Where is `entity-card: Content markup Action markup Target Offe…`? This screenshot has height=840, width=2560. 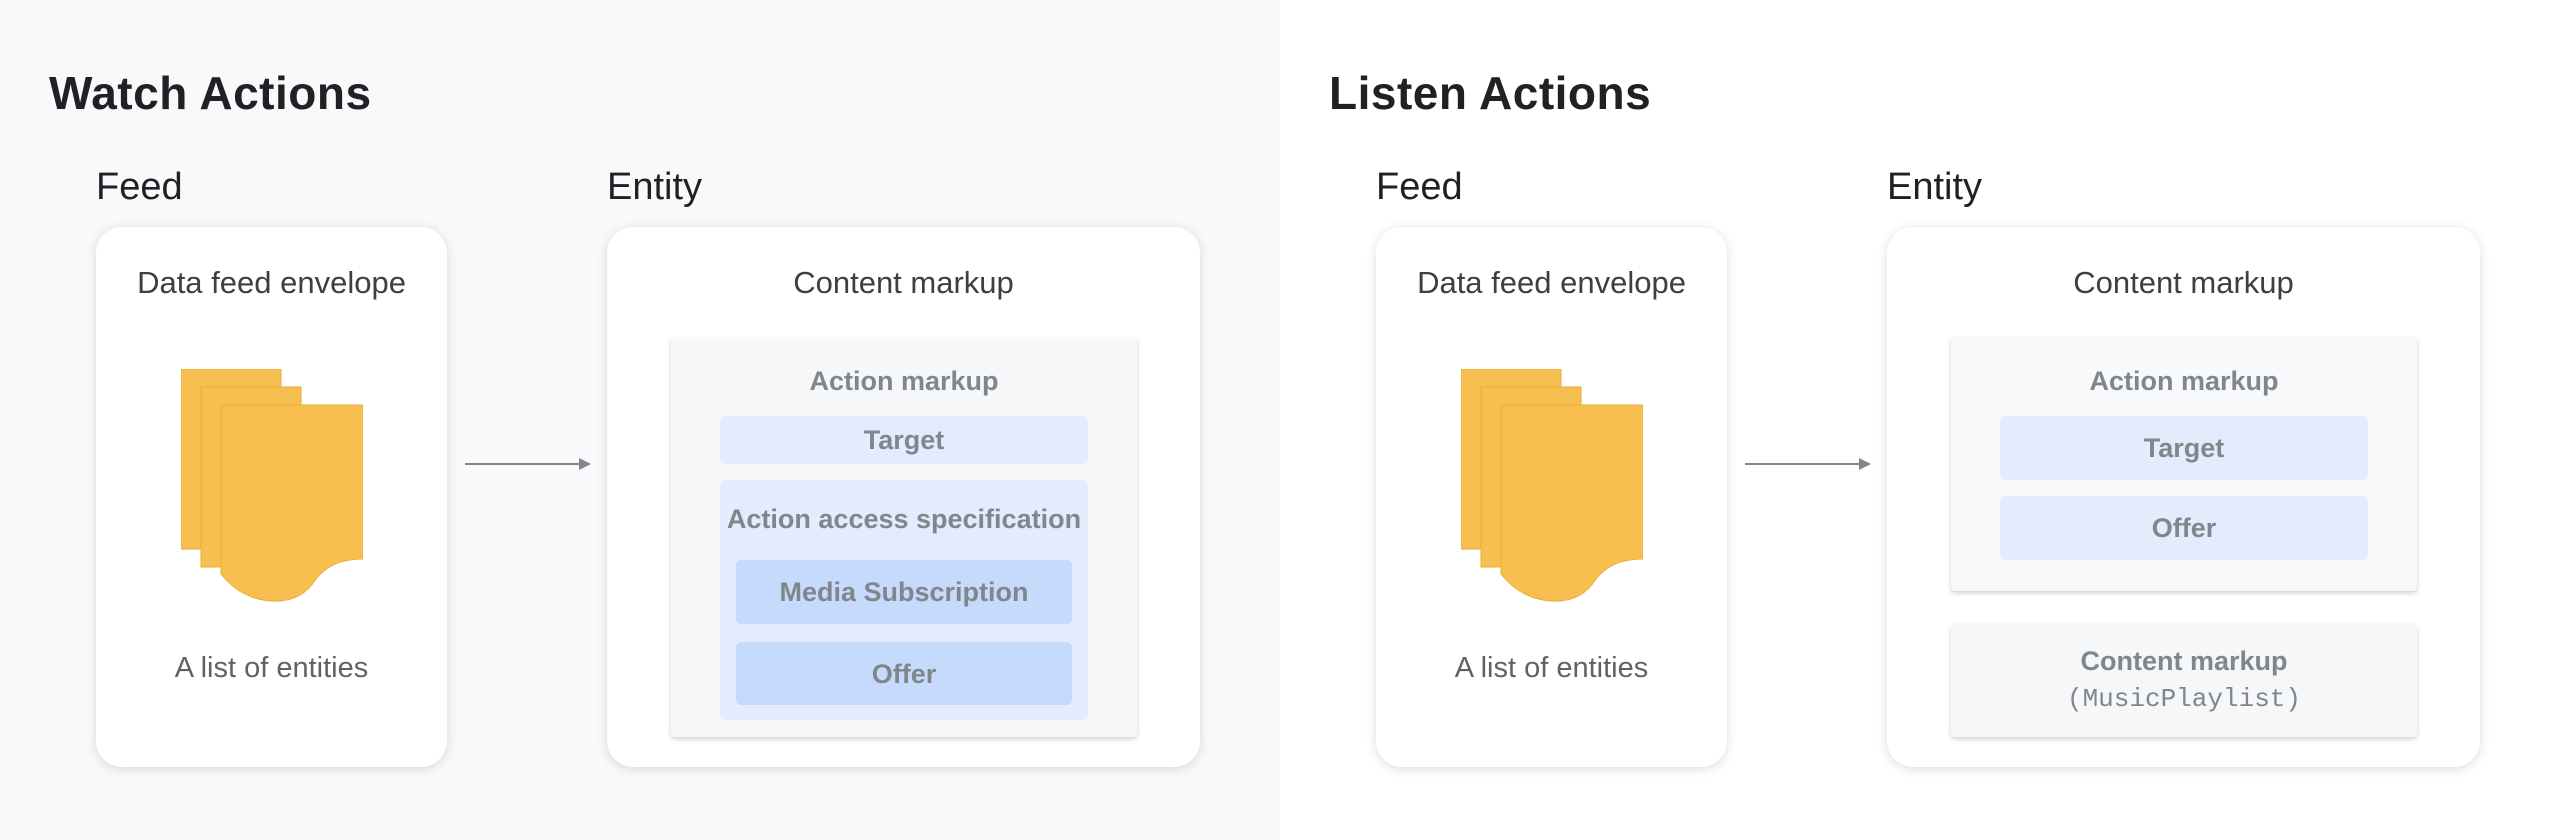
entity-card: Content markup Action markup Target Offe… is located at coordinates (2183, 497).